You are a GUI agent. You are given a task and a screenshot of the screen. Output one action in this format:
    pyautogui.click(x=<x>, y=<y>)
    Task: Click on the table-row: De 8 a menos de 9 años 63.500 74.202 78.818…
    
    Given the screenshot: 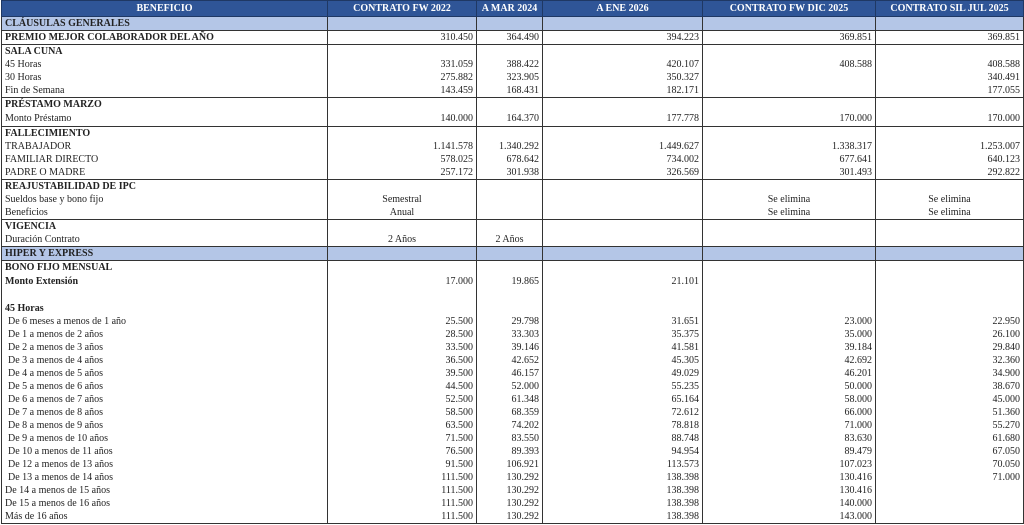 What is the action you would take?
    pyautogui.click(x=512, y=425)
    